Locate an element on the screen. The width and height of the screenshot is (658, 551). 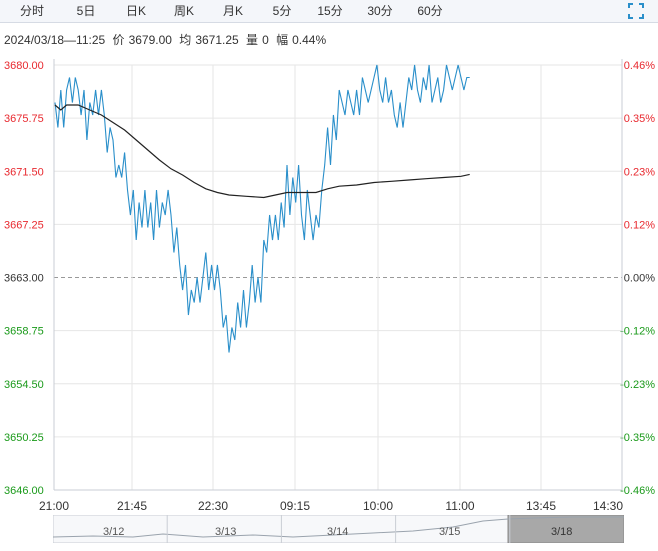
y-tick-label-left: 3663.00 is located at coordinates (24, 279).